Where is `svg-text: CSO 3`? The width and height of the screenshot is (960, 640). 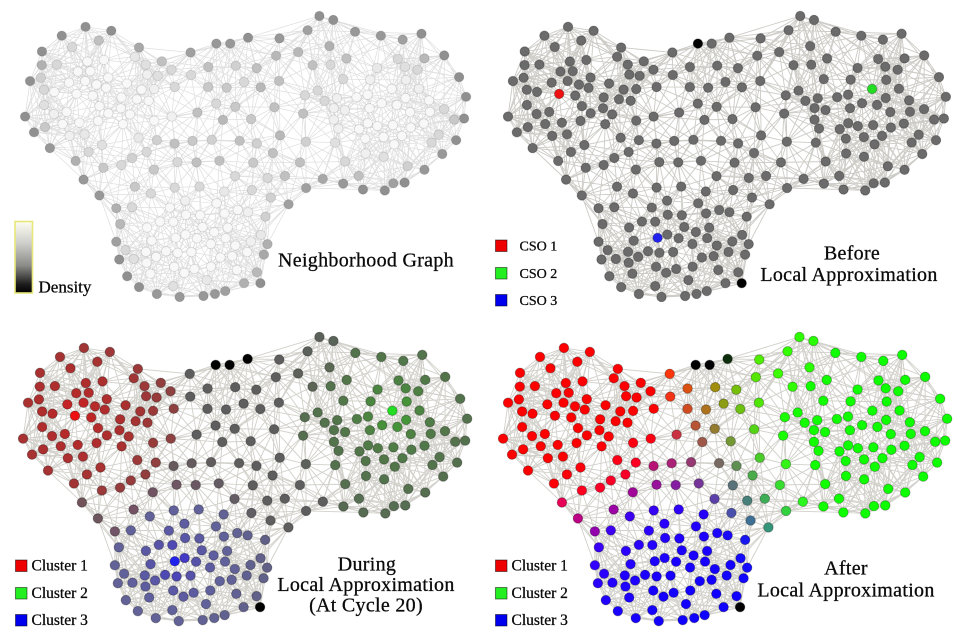
svg-text: CSO 3 is located at coordinates (539, 301).